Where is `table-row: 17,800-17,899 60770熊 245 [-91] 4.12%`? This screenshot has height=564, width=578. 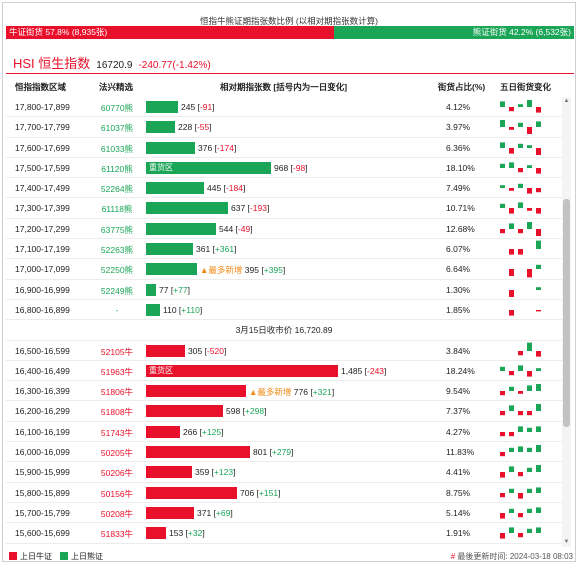 table-row: 17,800-17,899 60770熊 245 [-91] 4.12% is located at coordinates (284, 107).